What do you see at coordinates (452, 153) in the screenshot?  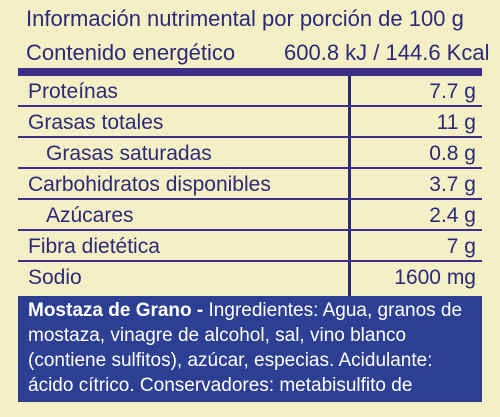 I see `nutrient-value: 0.8 g` at bounding box center [452, 153].